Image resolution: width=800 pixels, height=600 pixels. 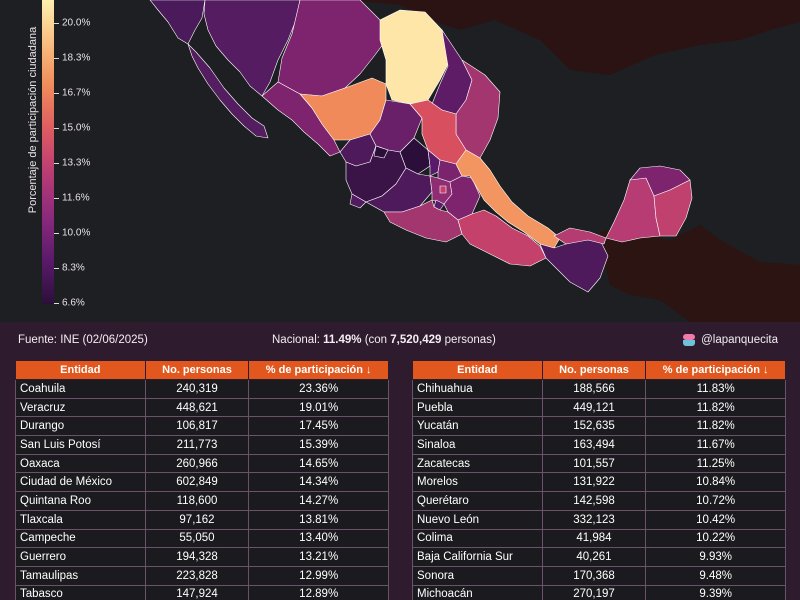 I want to click on cell-participacion: 9.93%, so click(x=715, y=557).